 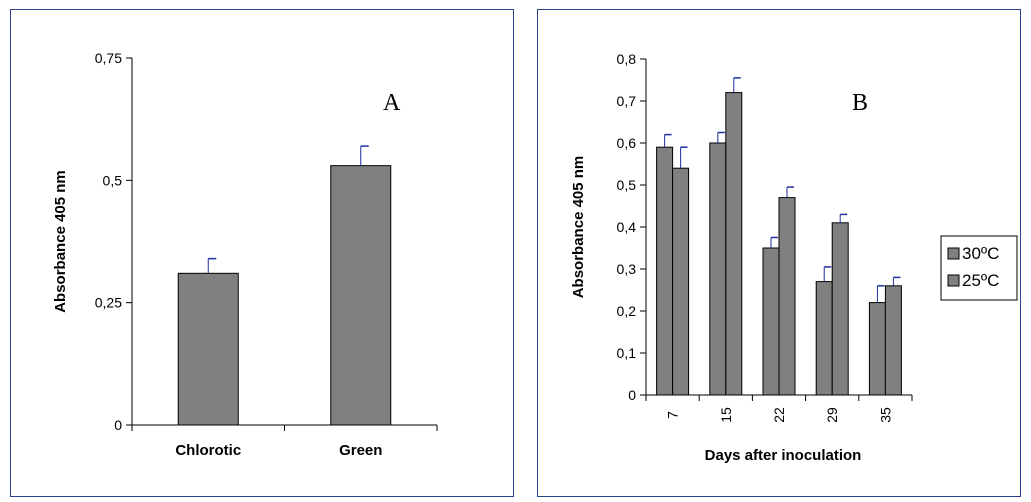 What do you see at coordinates (665, 271) in the screenshot?
I see `bar-day7-s1` at bounding box center [665, 271].